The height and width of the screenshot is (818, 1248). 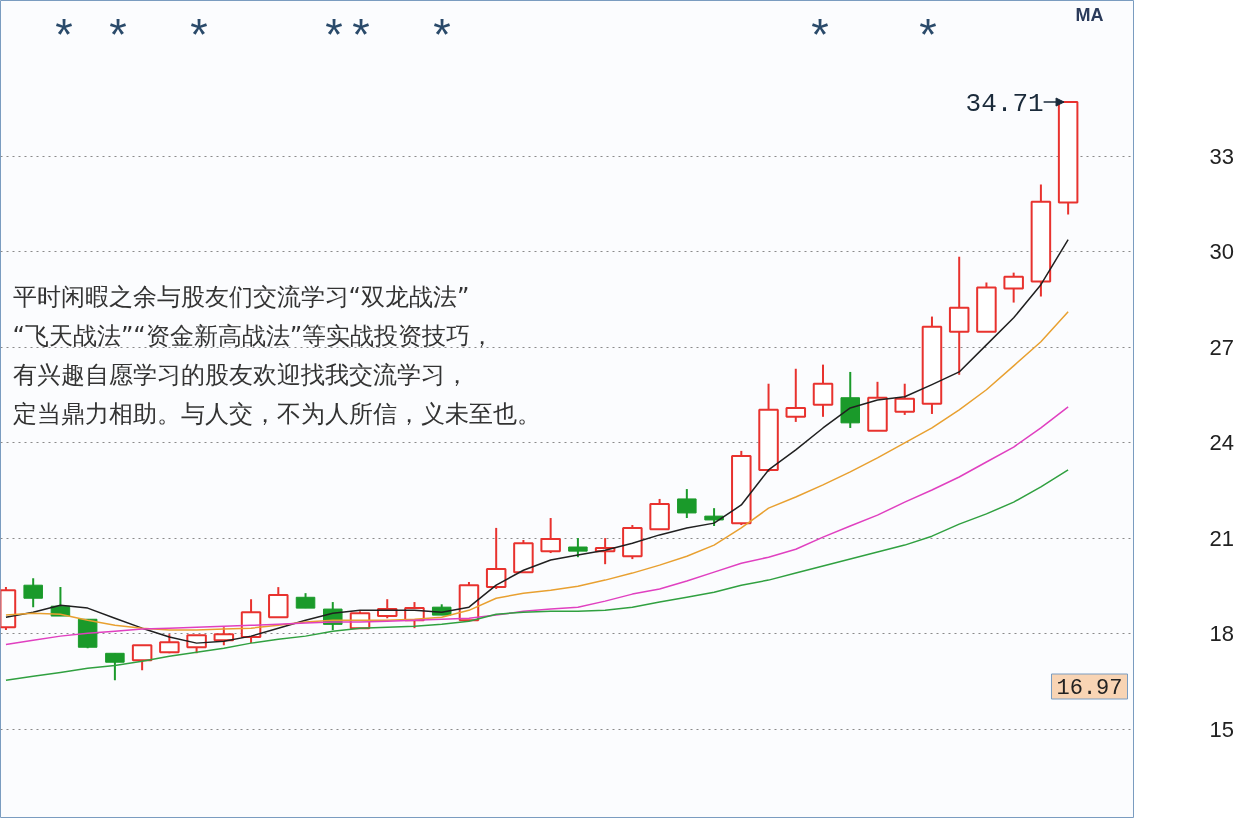 What do you see at coordinates (1221, 252) in the screenshot?
I see `y-tick-label: 30` at bounding box center [1221, 252].